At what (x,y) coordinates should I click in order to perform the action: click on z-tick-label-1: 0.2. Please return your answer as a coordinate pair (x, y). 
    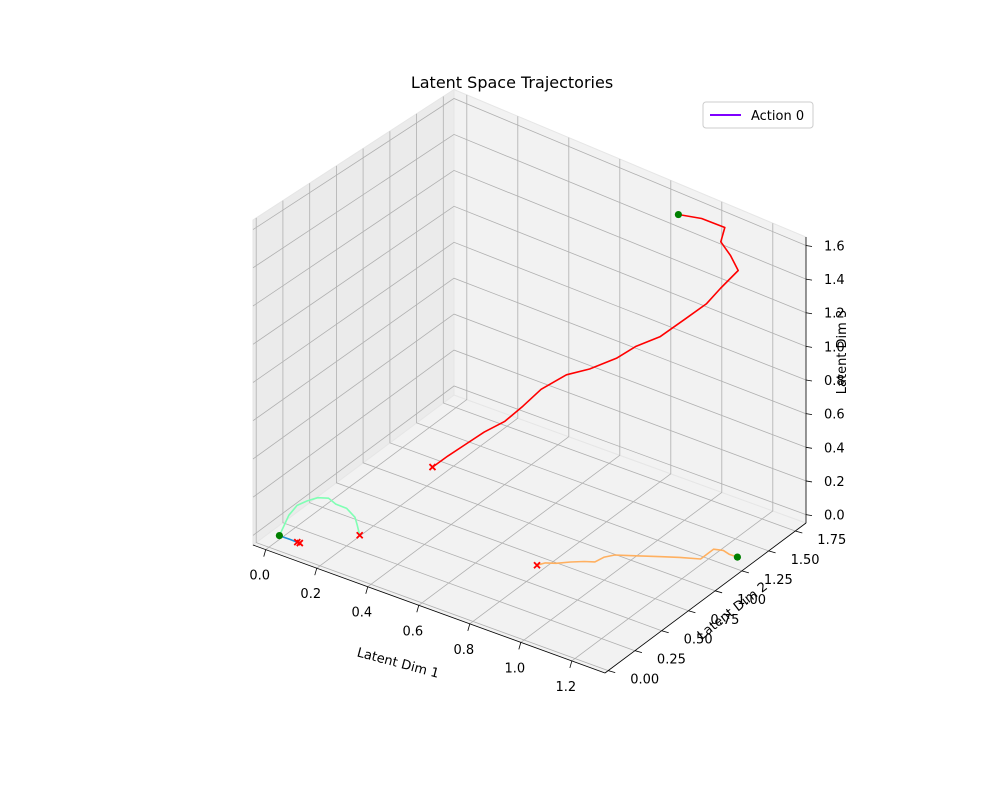
    Looking at the image, I should click on (834, 482).